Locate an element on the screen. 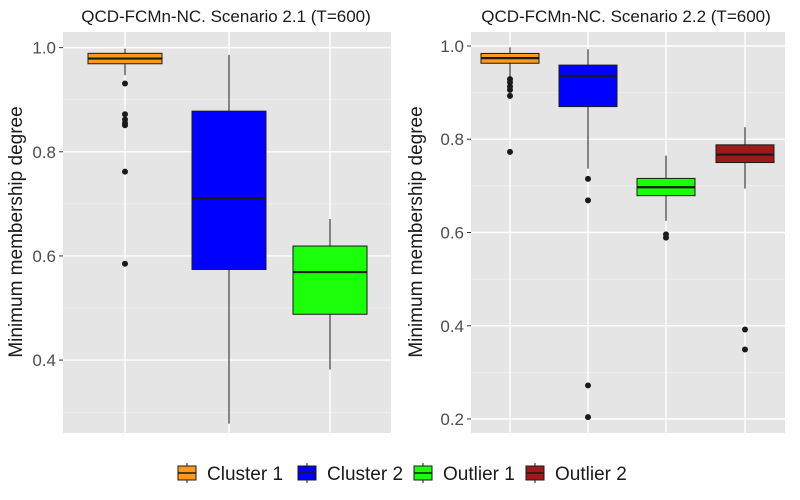 Image resolution: width=800 pixels, height=500 pixels. legend: Cluster 1 Cluster 2 Outlier 1 Outlier 2 is located at coordinates (402, 474).